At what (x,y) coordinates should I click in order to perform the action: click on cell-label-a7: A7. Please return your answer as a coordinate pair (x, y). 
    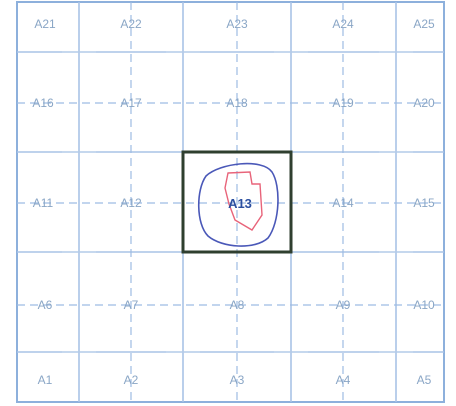
    Looking at the image, I should click on (131, 305).